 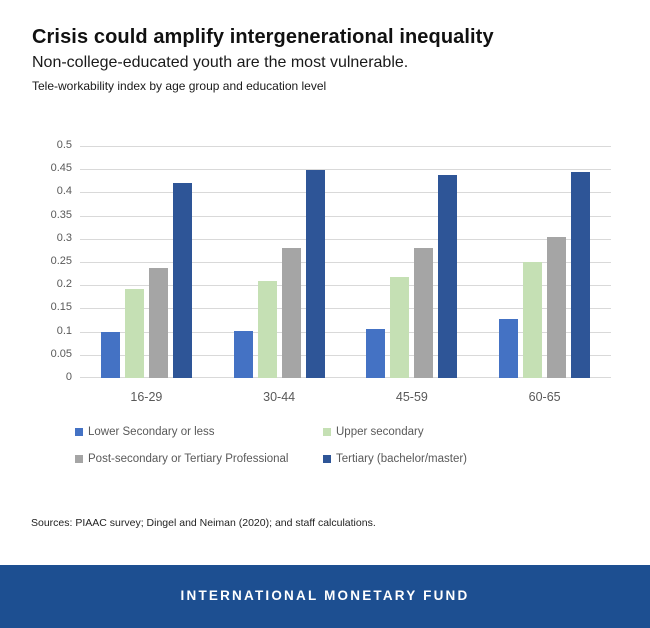 I want to click on imf-brand-text: INTERNATIONAL MONETARY FUND, so click(x=325, y=595).